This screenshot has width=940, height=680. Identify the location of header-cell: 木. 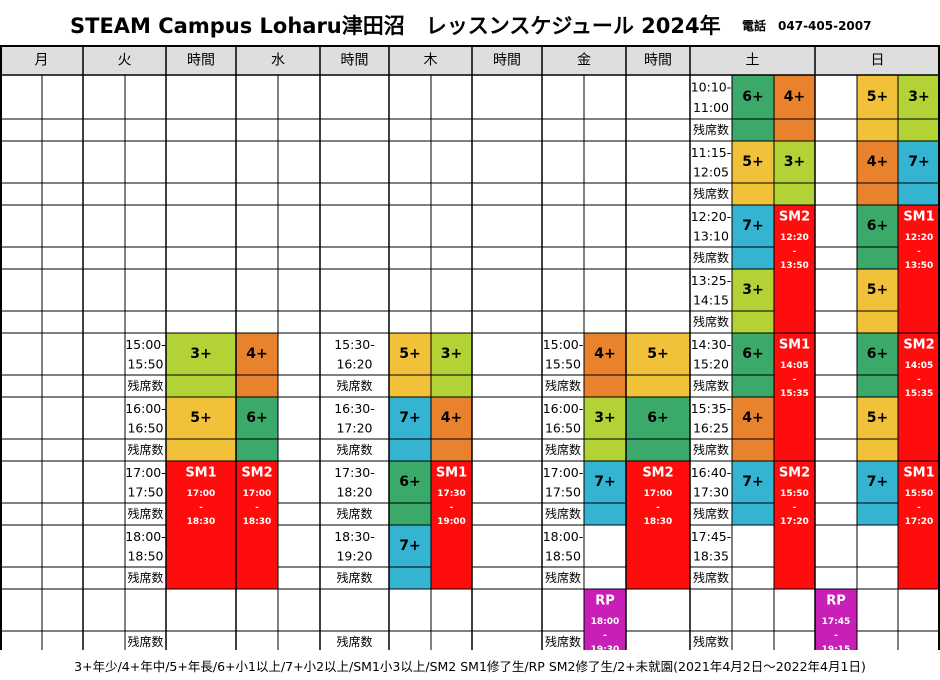
(431, 61).